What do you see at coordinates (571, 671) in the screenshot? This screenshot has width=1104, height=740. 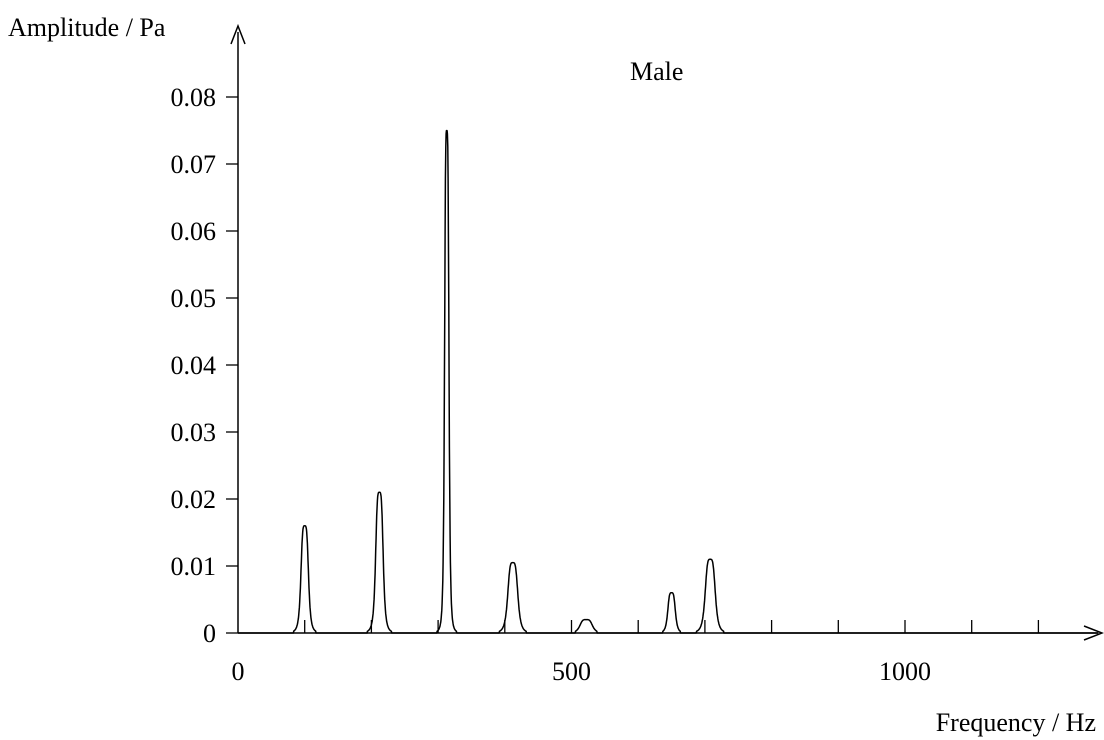 I see `x-tick-label: 500` at bounding box center [571, 671].